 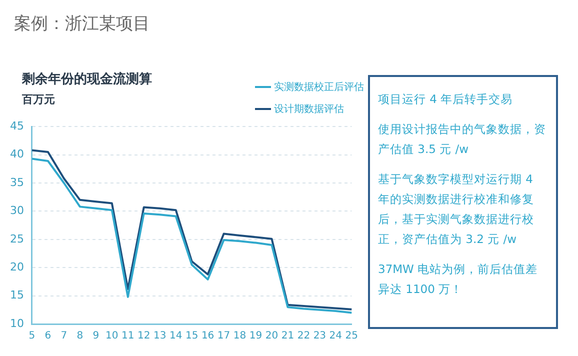 I want to click on y-tick-label: 15, so click(x=17, y=295).